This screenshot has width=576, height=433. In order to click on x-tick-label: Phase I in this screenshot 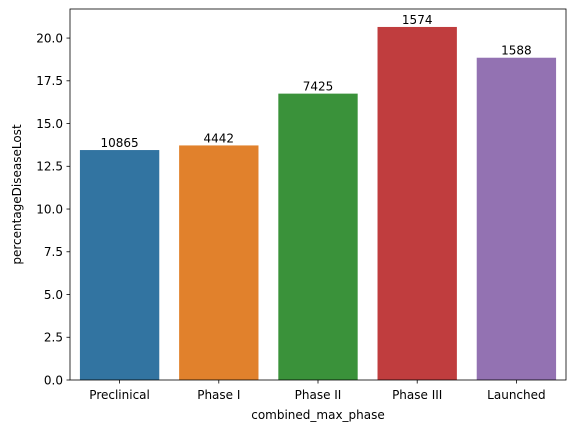, I will do `click(218, 395)`.